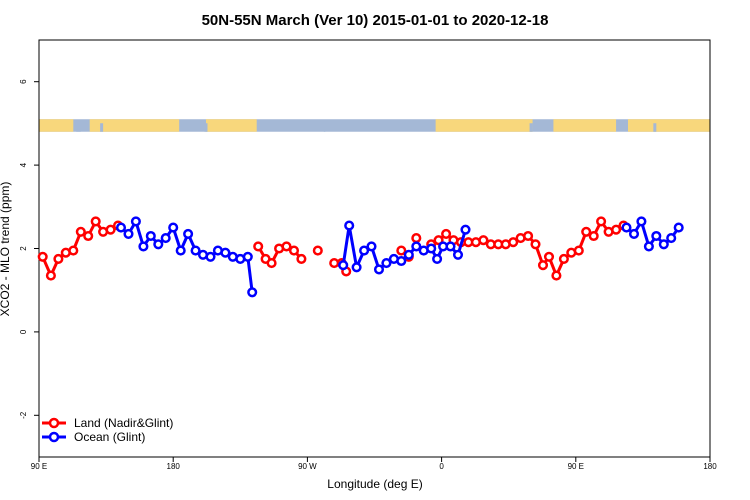  Describe the element at coordinates (29, 249) in the screenshot. I see `y-axis: -2 0 2 4 6` at that location.